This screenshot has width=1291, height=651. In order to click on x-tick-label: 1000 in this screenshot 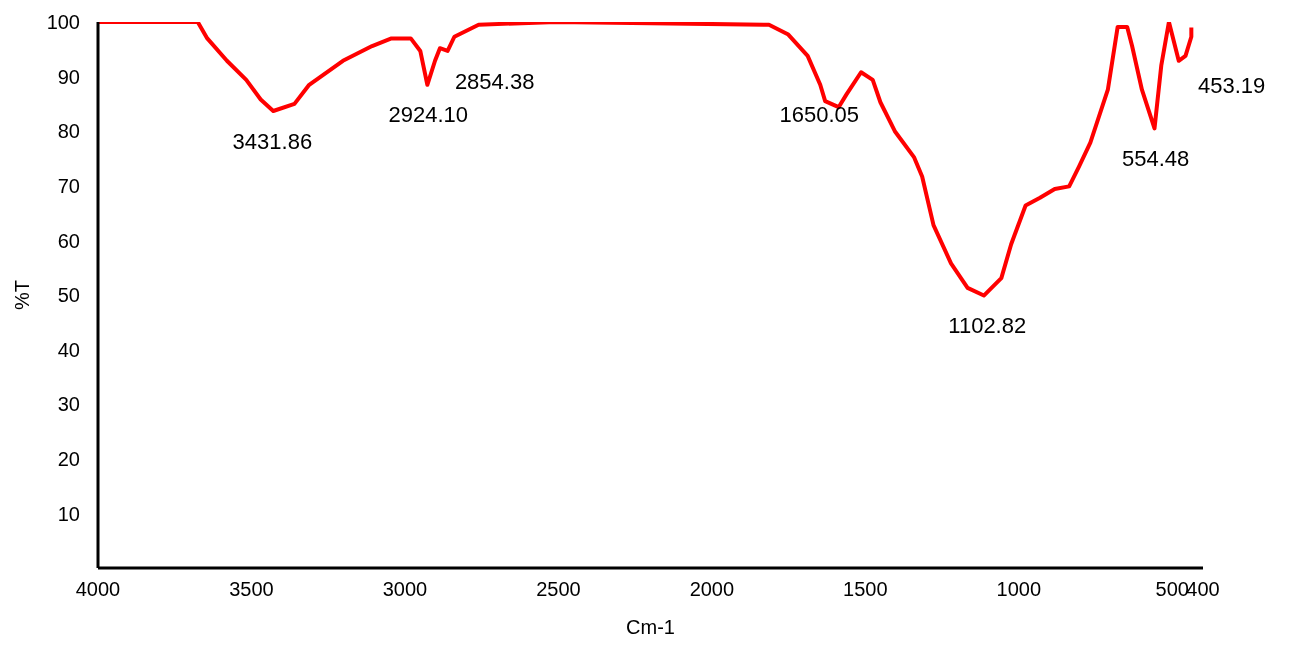, I will do `click(1019, 589)`.